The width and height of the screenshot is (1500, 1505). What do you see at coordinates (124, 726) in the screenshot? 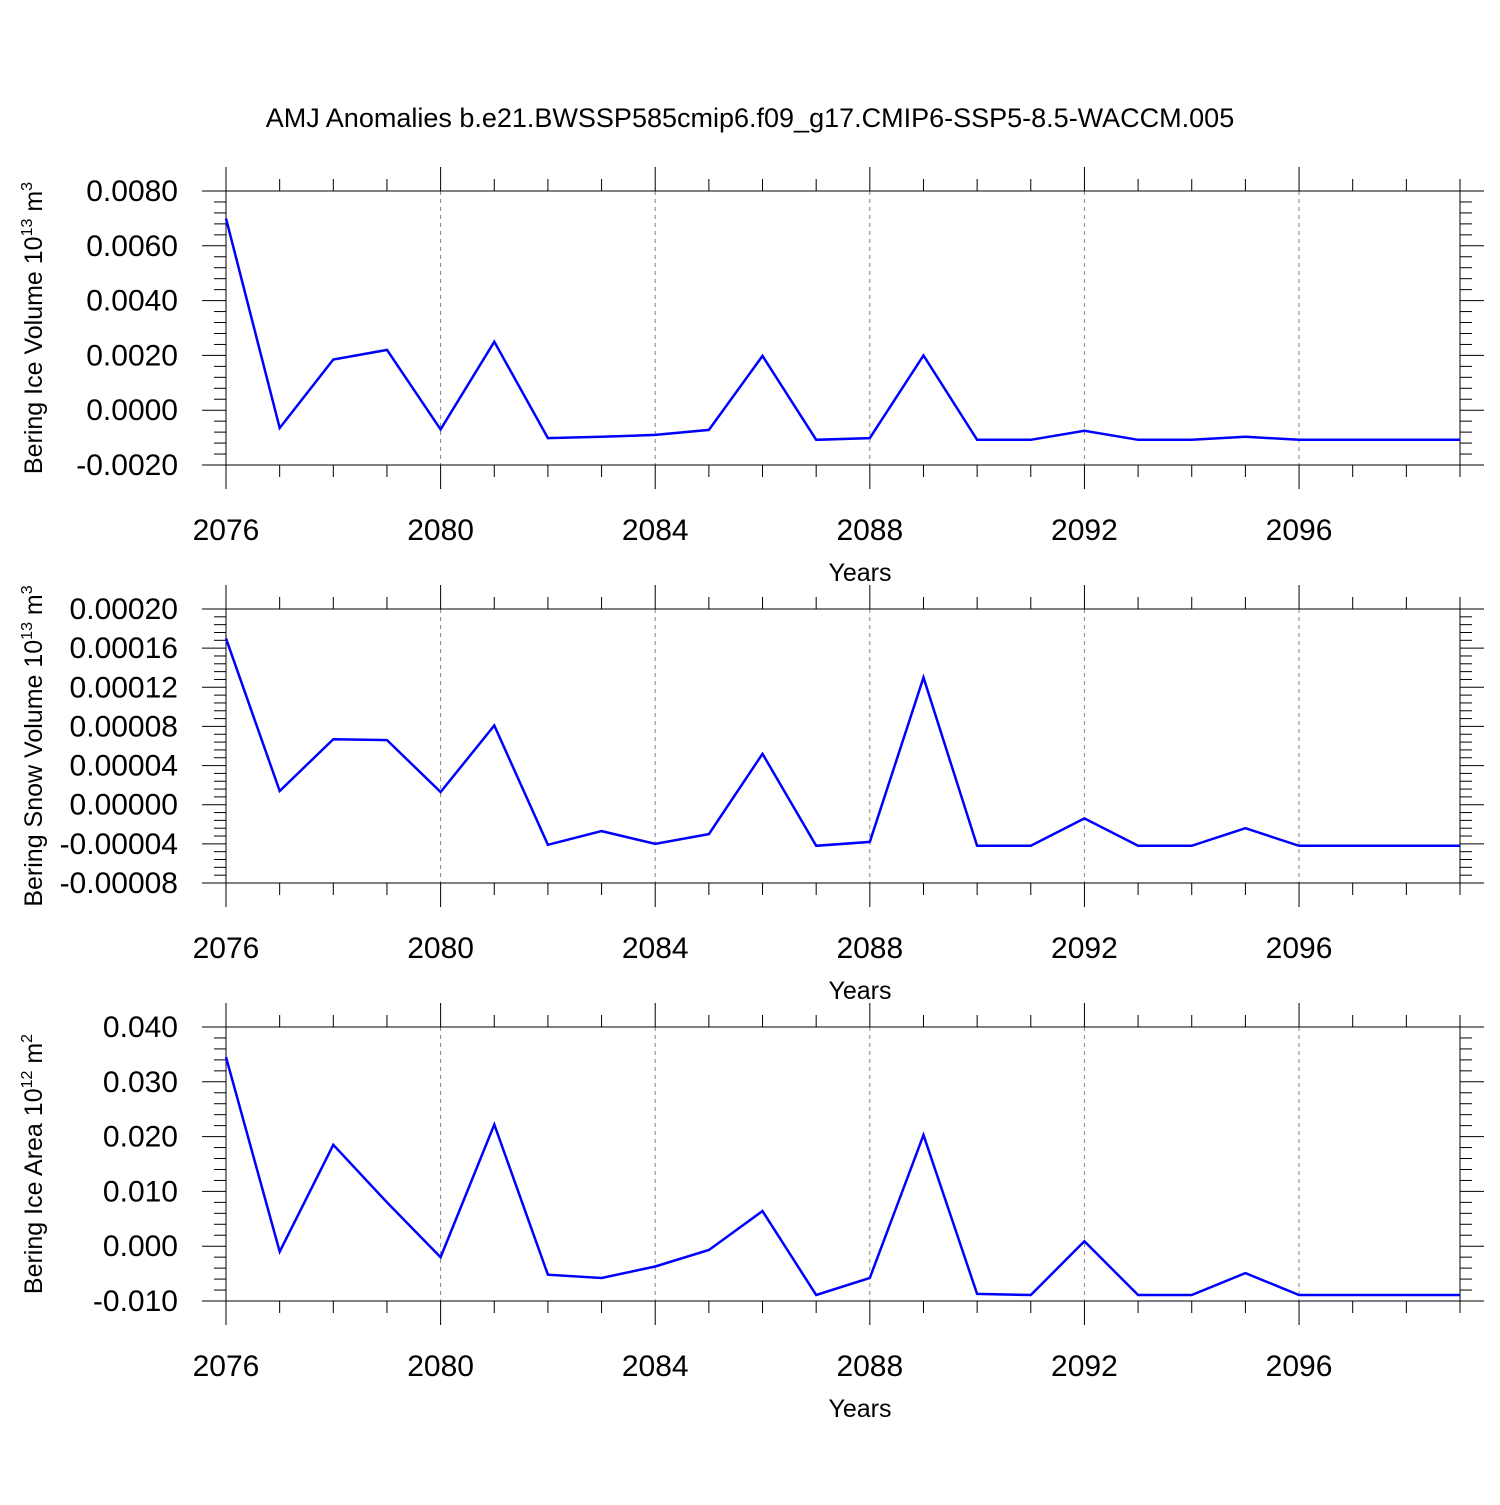
I see `y-tick-label: 0.00008` at bounding box center [124, 726].